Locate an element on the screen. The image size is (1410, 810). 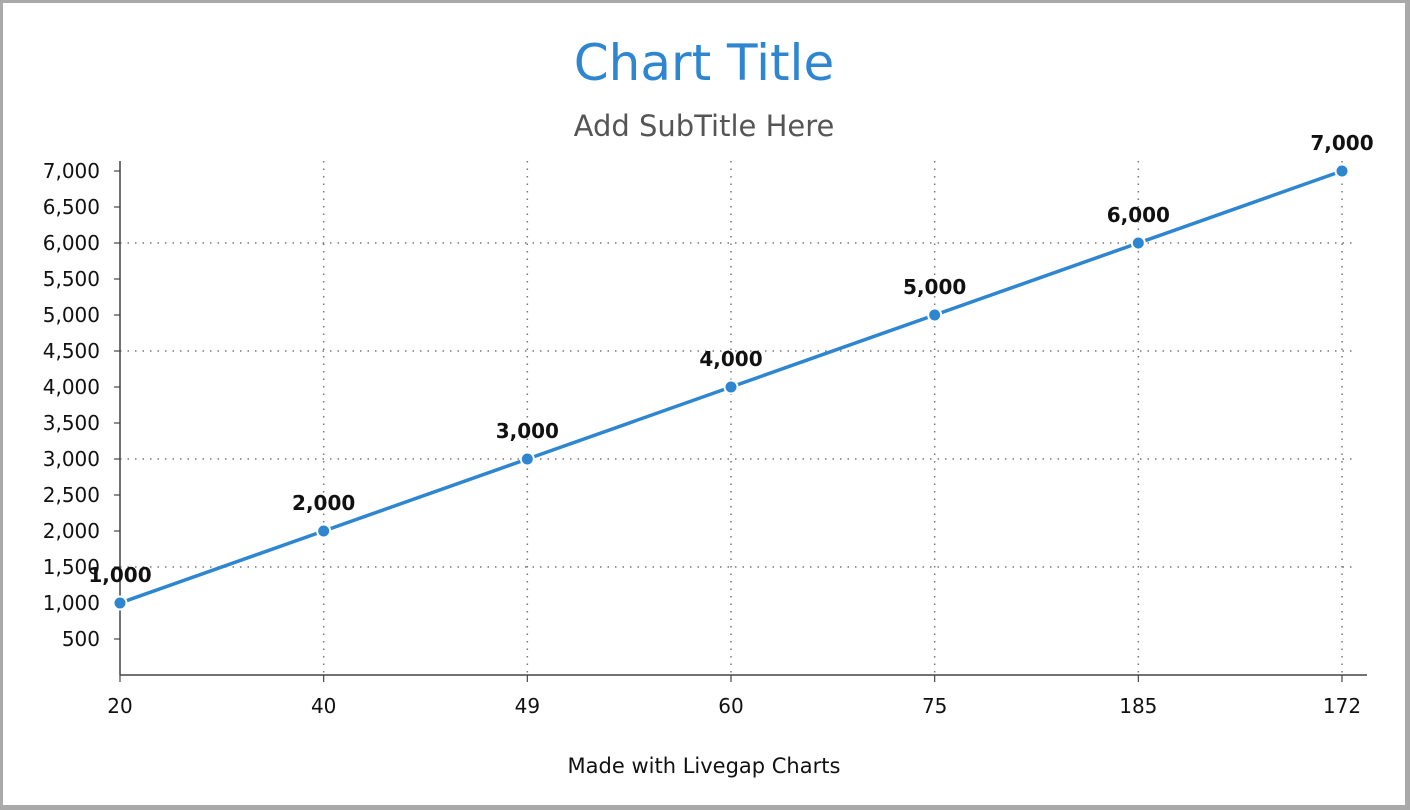
data-label: 4,000 is located at coordinates (730, 359).